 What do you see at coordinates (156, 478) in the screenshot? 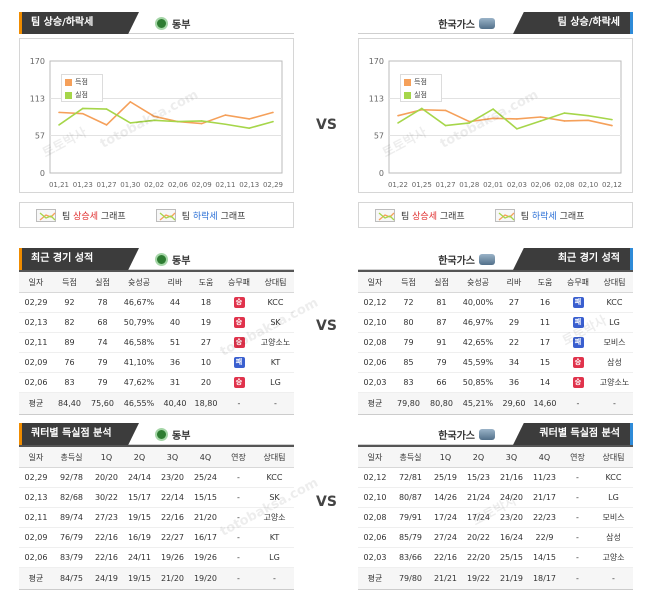
I see `table-row: 02,29 92/78 20/20 24/14 23/20 25/24 - KCC` at bounding box center [156, 478].